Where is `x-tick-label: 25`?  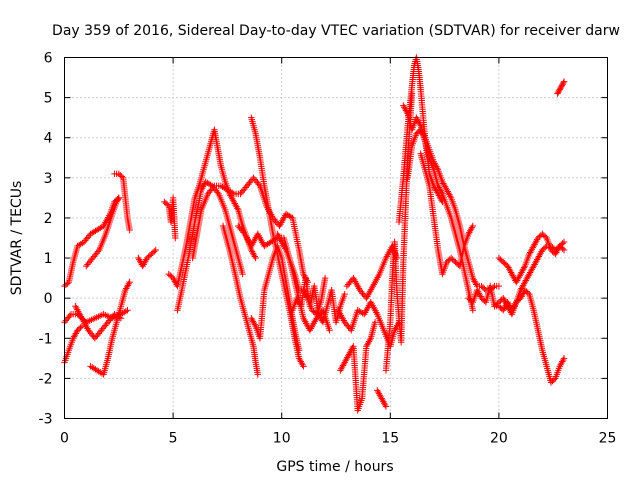 x-tick-label: 25 is located at coordinates (608, 439).